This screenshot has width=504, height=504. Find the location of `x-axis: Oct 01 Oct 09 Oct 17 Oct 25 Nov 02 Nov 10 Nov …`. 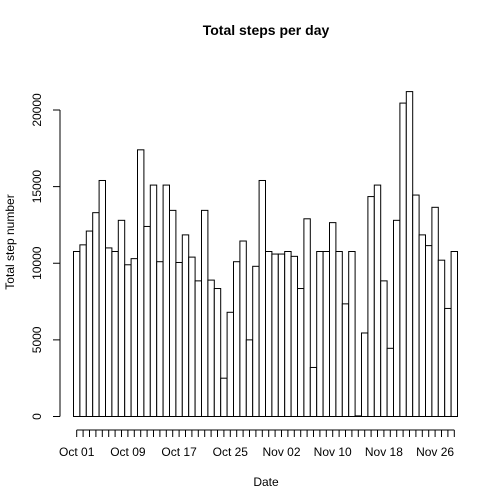

x-axis: Oct 01 Oct 09 Oct 17 Oct 25 Nov 02 Nov 10 Nov … is located at coordinates (257, 444).